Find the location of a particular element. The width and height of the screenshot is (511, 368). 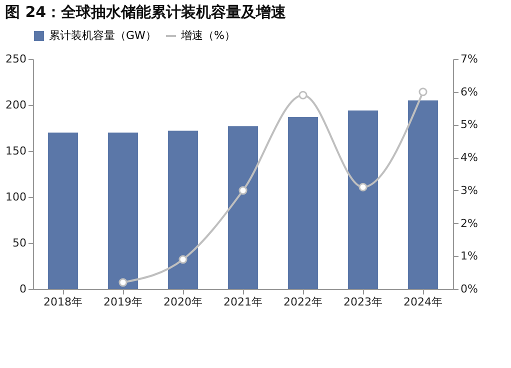

y-tick-label: 150 is located at coordinates (16, 151).